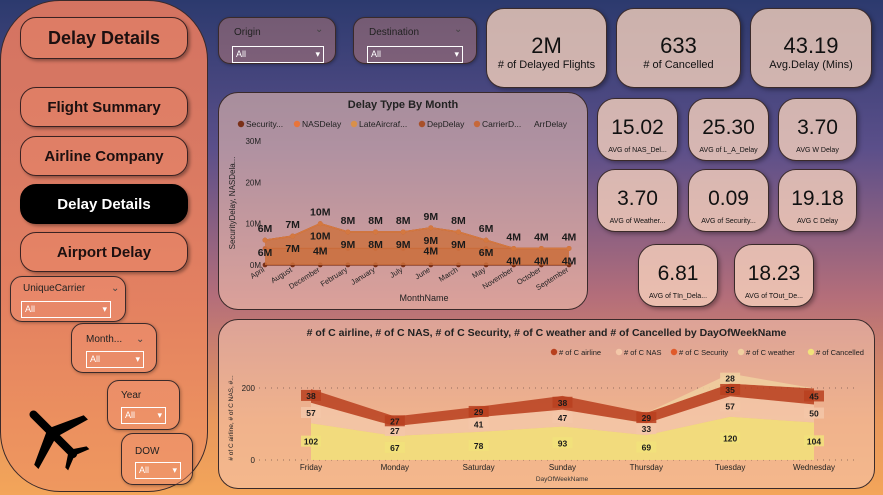 This screenshot has height=495, width=883. I want to click on destination-slicer: Destination ⌄ All ▾, so click(415, 40).